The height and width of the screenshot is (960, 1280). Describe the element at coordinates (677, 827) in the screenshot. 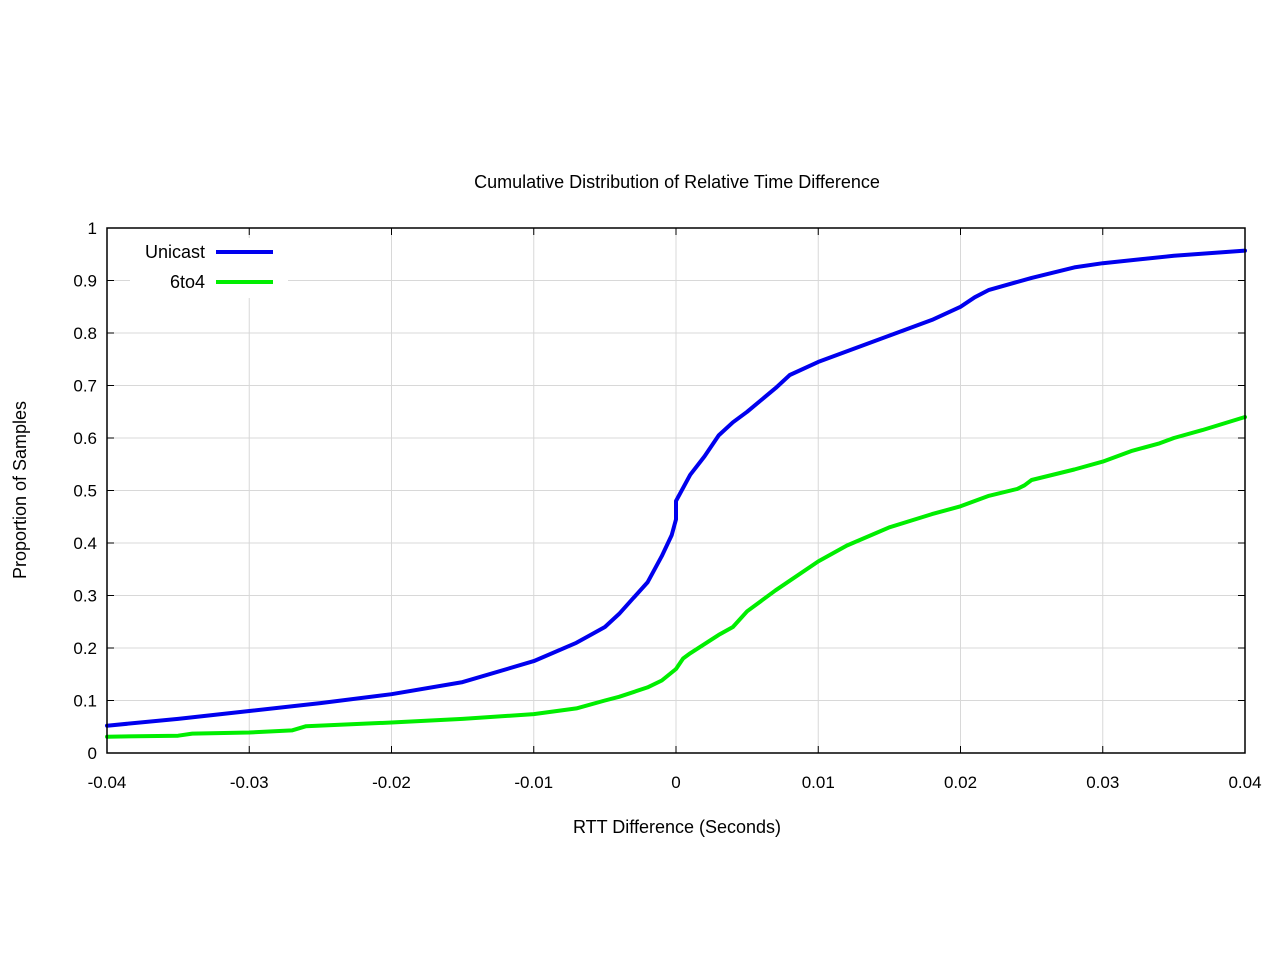

I see `x-axis-label: RTT Difference (Seconds)` at that location.